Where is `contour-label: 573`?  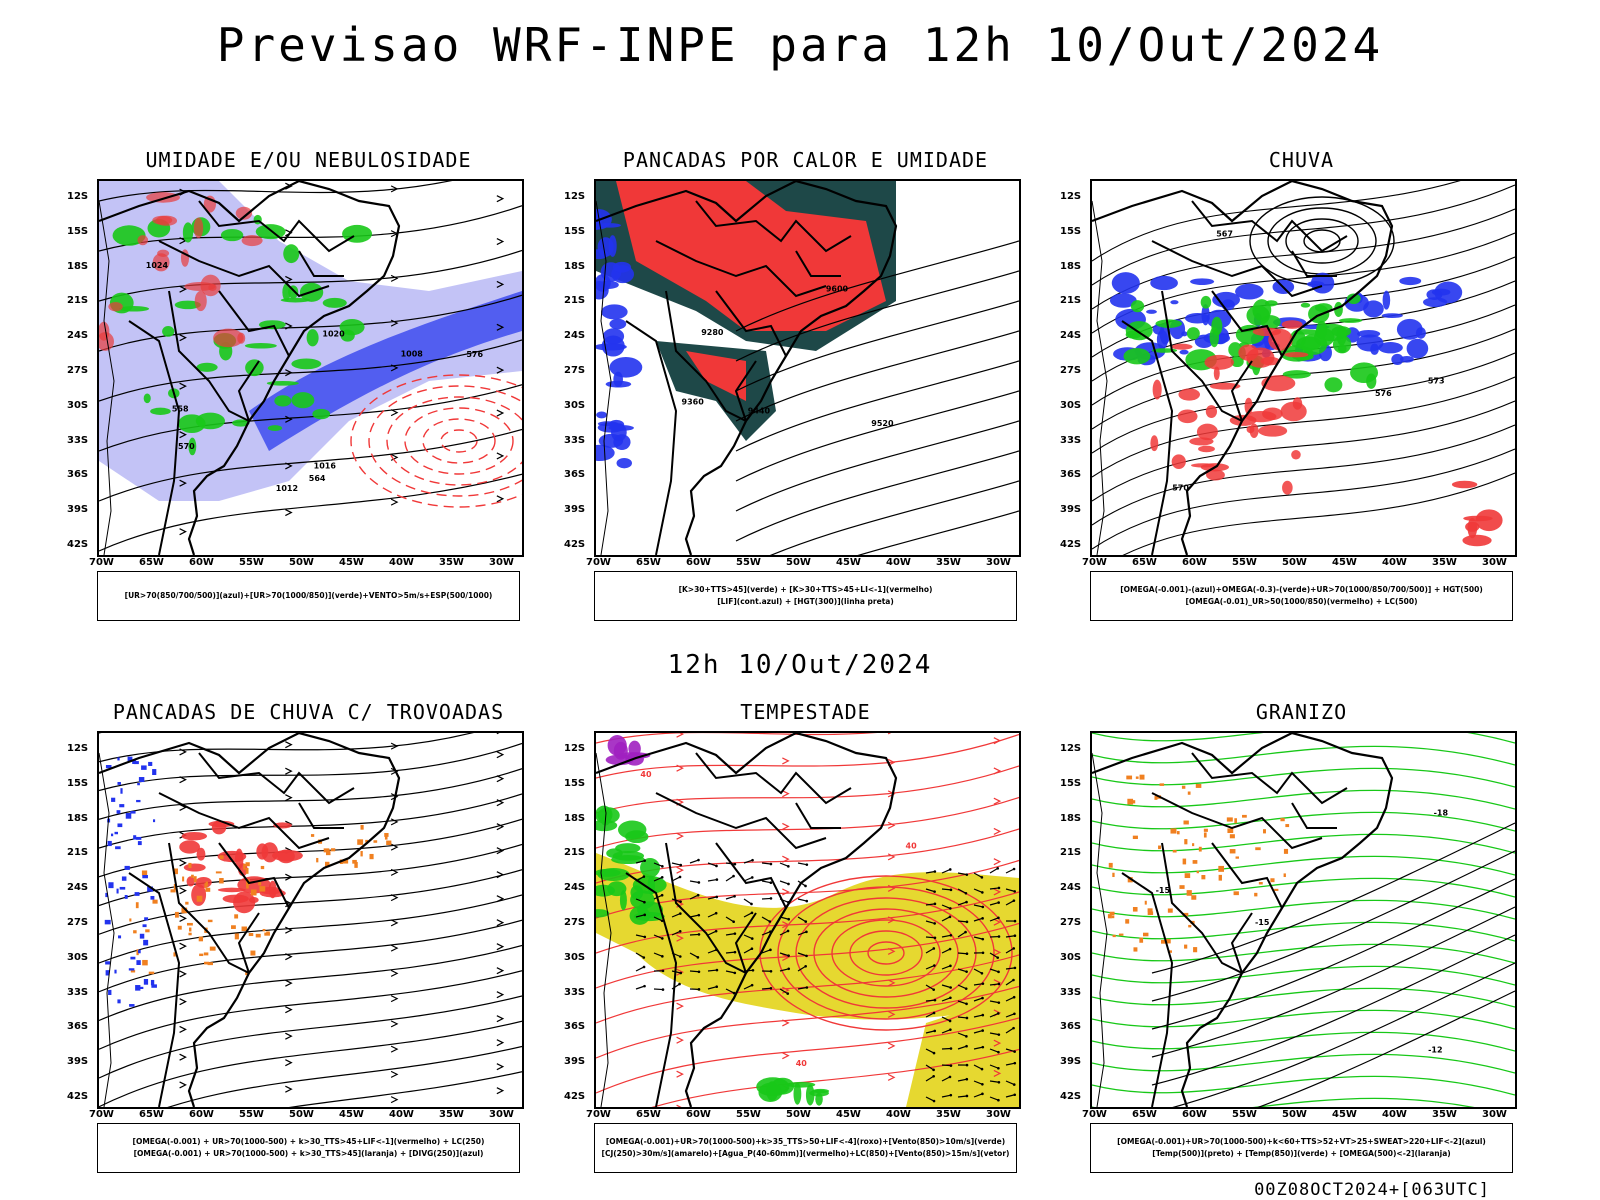
contour-label: 573 is located at coordinates (1436, 380).